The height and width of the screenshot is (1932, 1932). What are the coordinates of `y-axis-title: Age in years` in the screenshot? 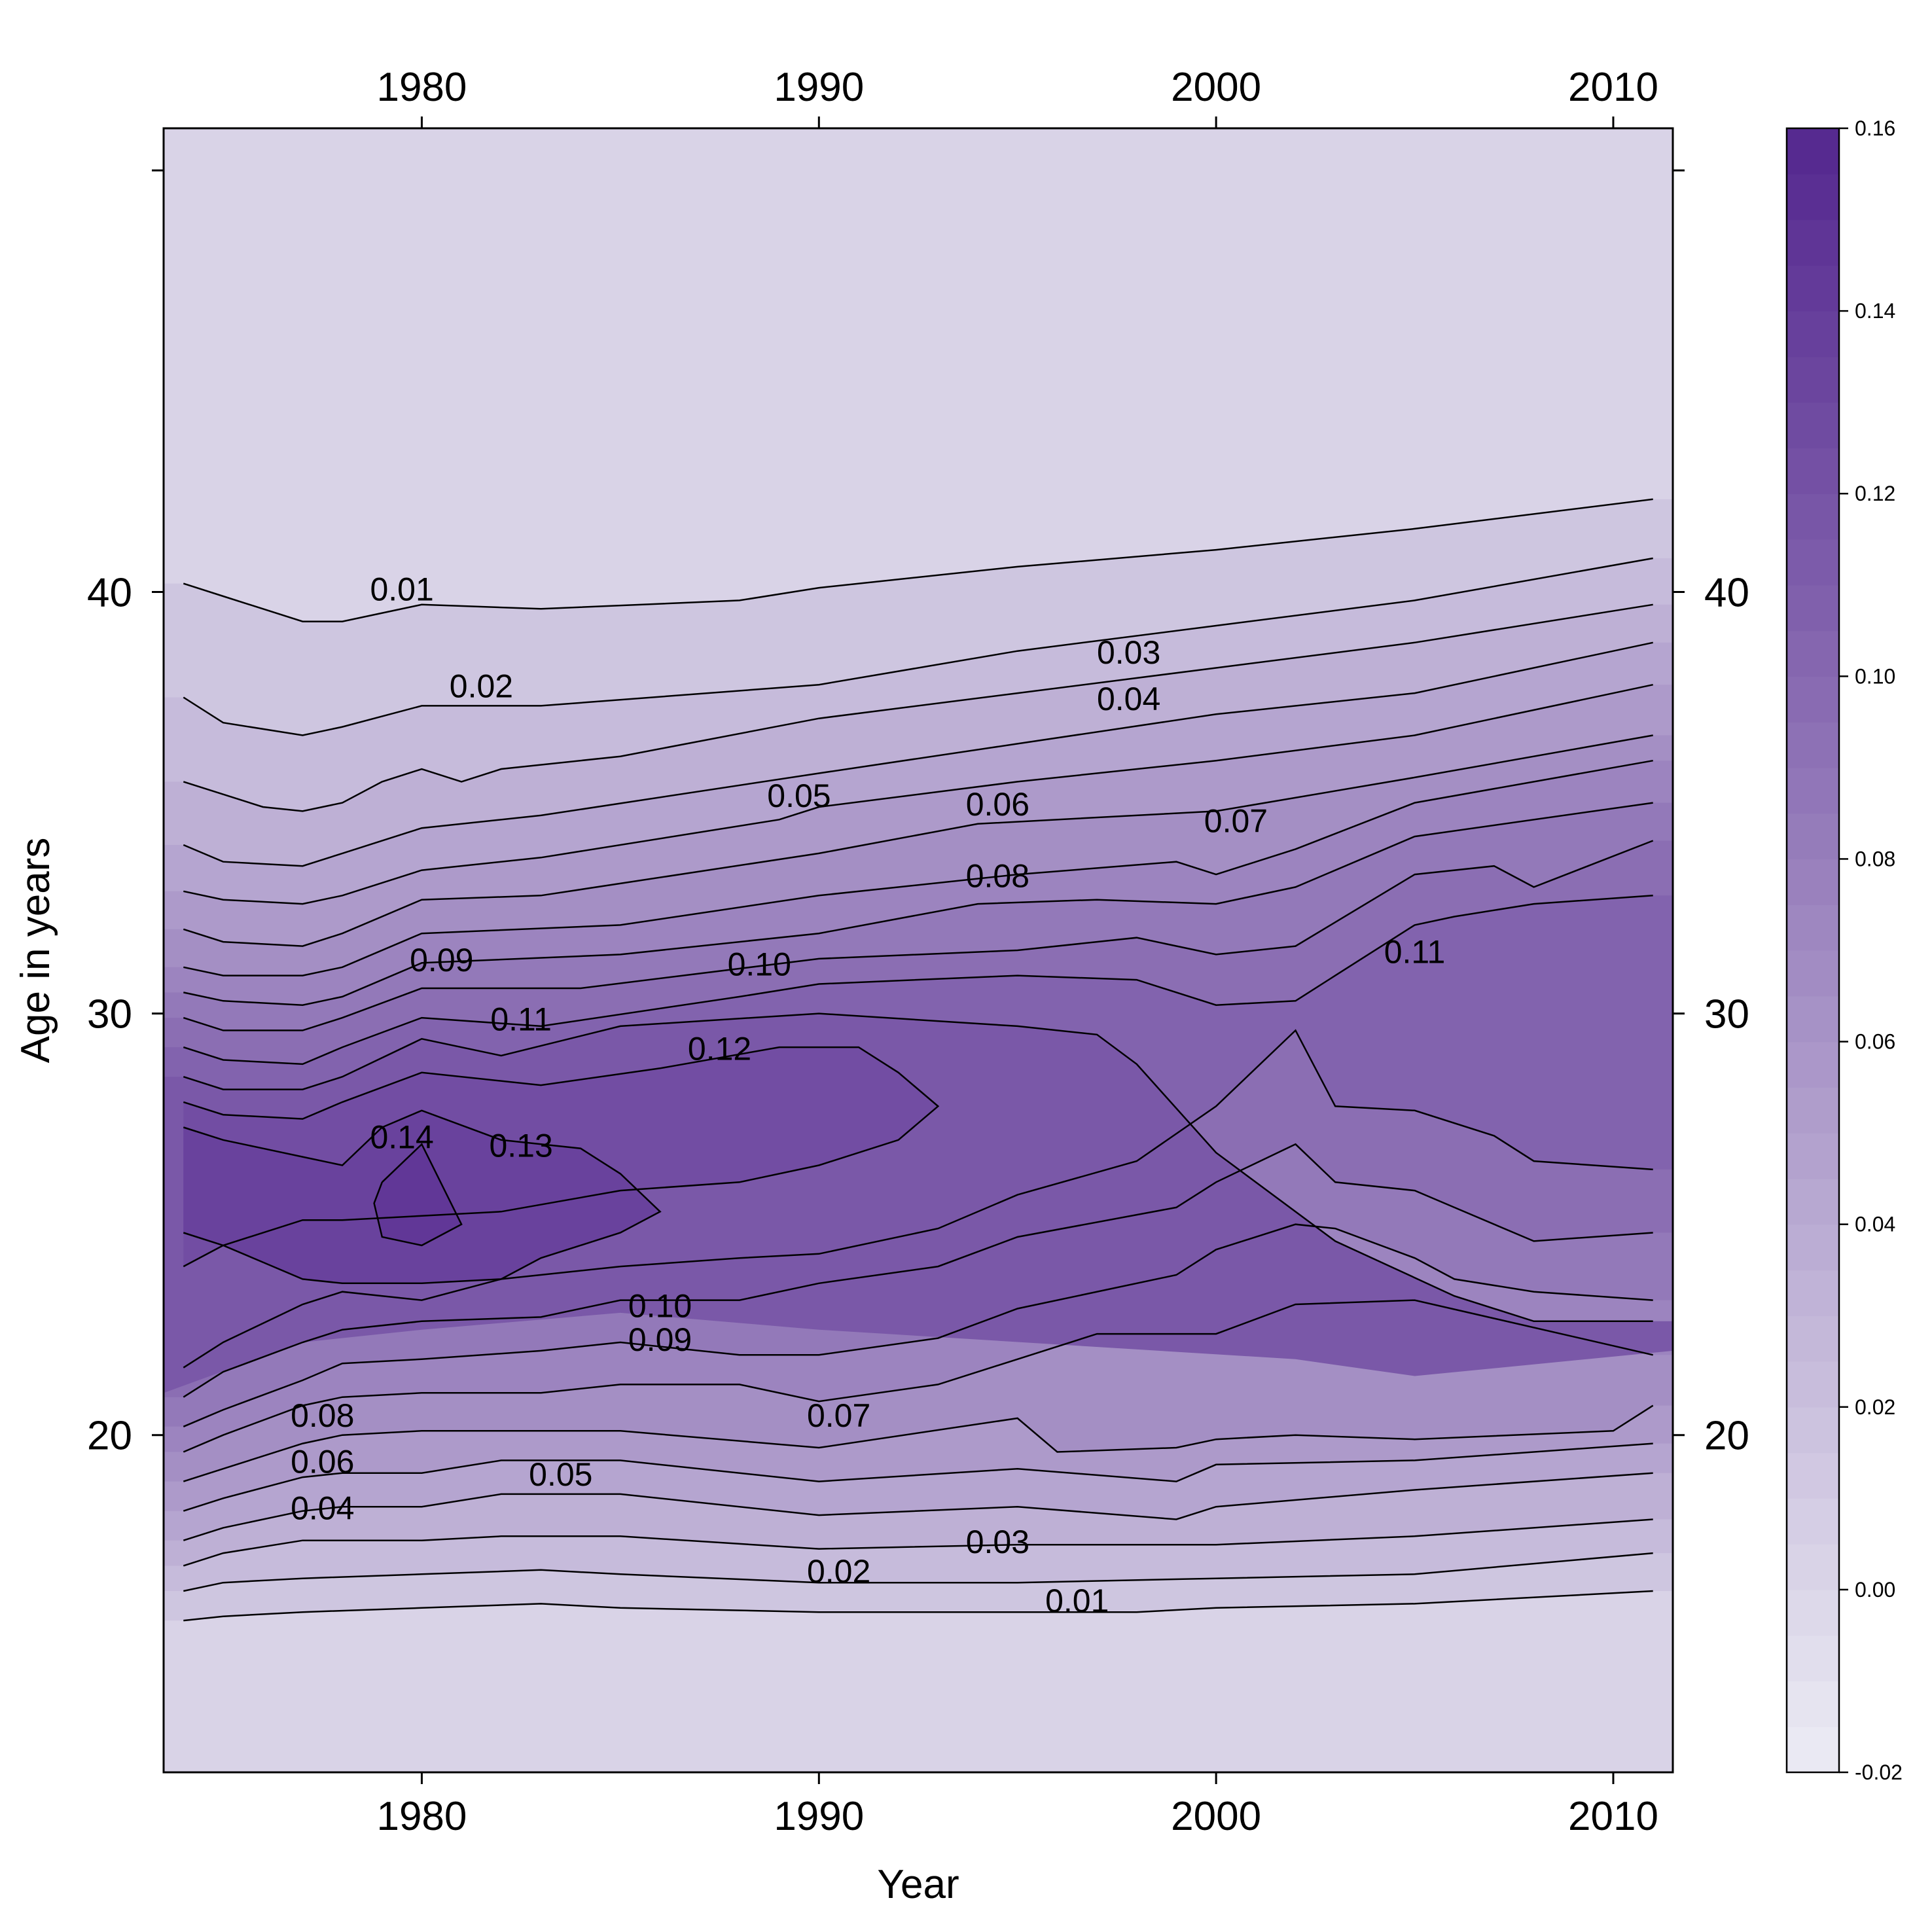 It's located at (35, 951).